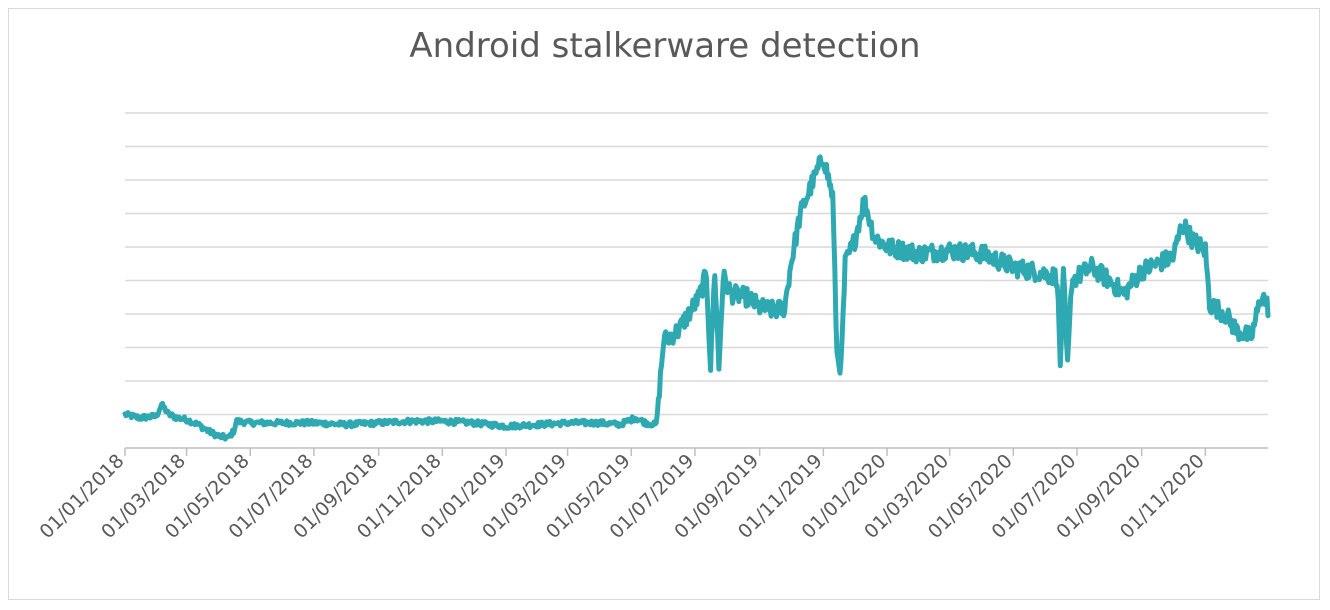  What do you see at coordinates (696, 451) in the screenshot?
I see `x-axis` at bounding box center [696, 451].